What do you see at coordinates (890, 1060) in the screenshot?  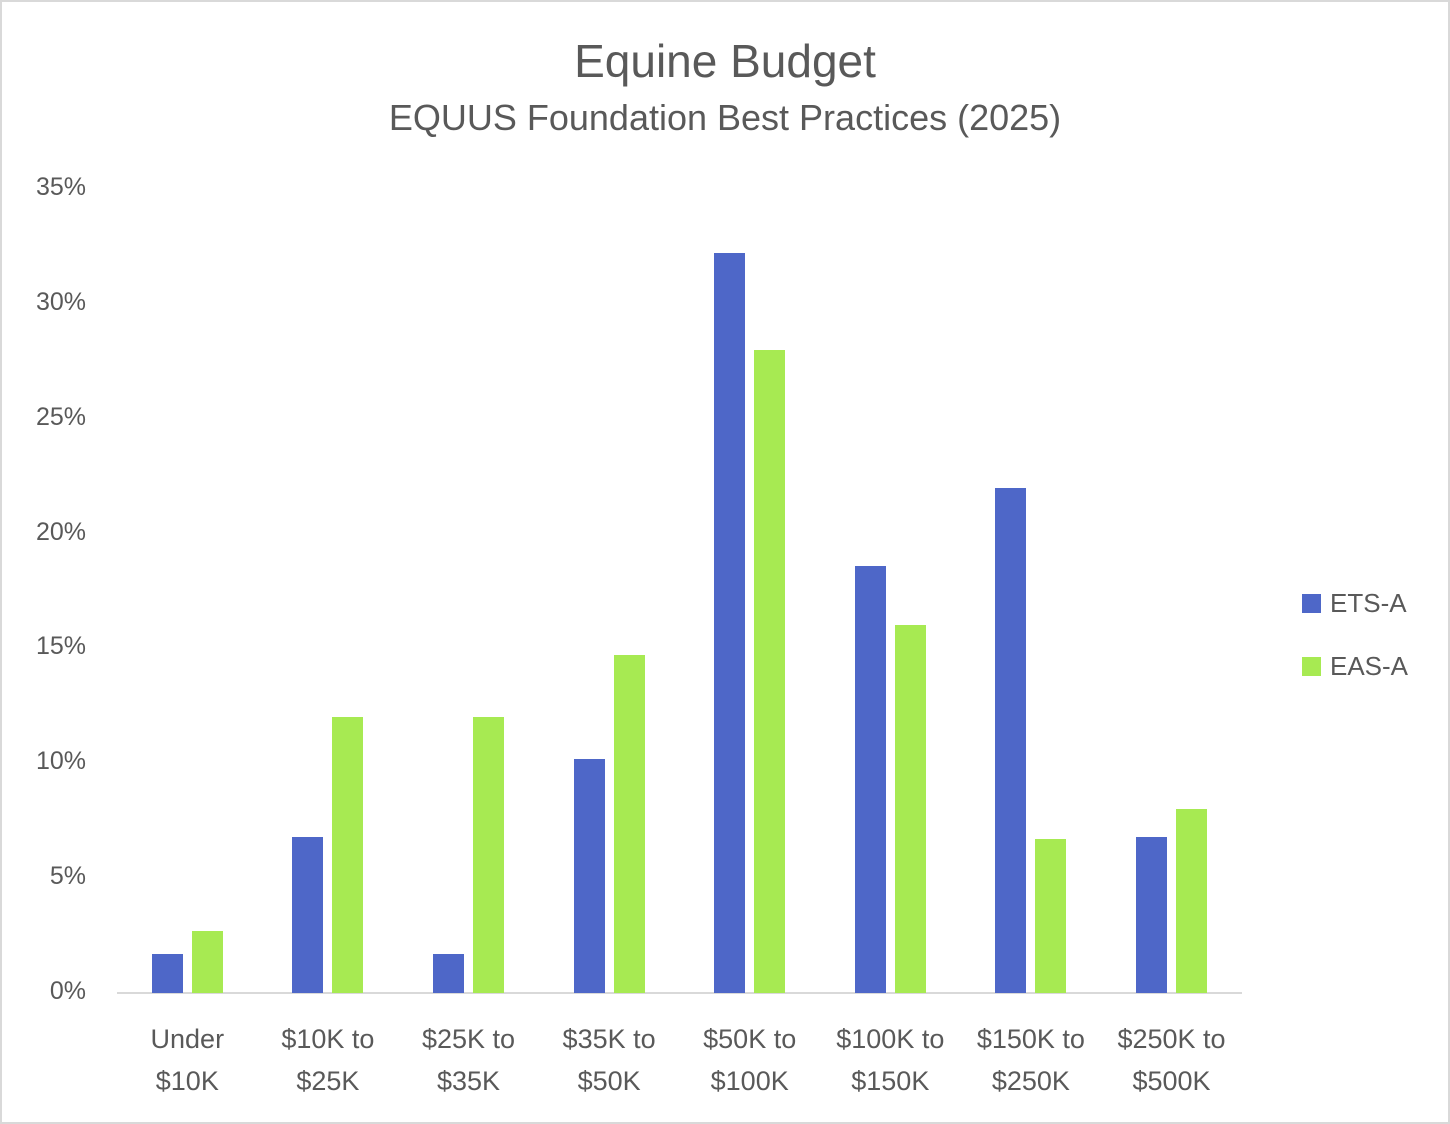 I see `x-tick-label: $100K to $150K` at bounding box center [890, 1060].